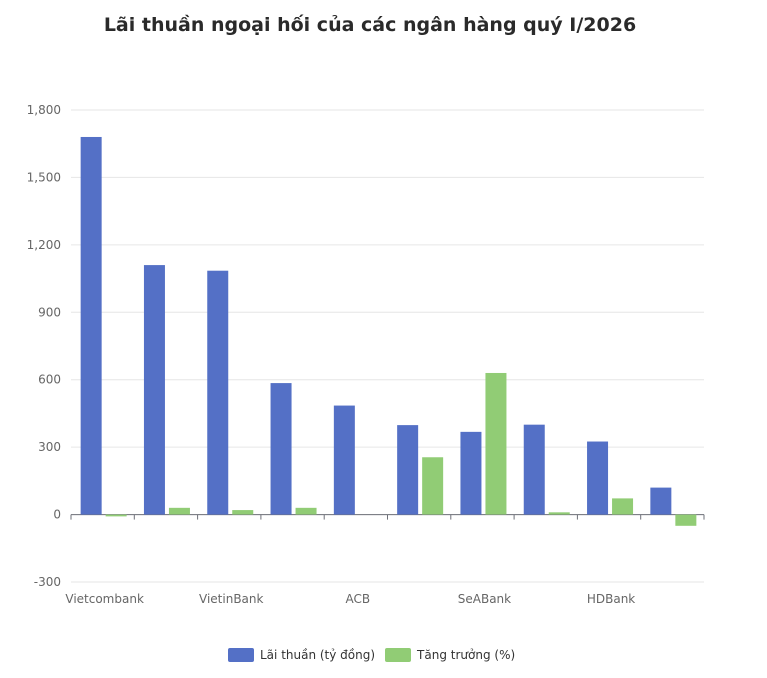 Image resolution: width=767 pixels, height=678 pixels. What do you see at coordinates (358, 599) in the screenshot?
I see `x-tick-label: ACB` at bounding box center [358, 599].